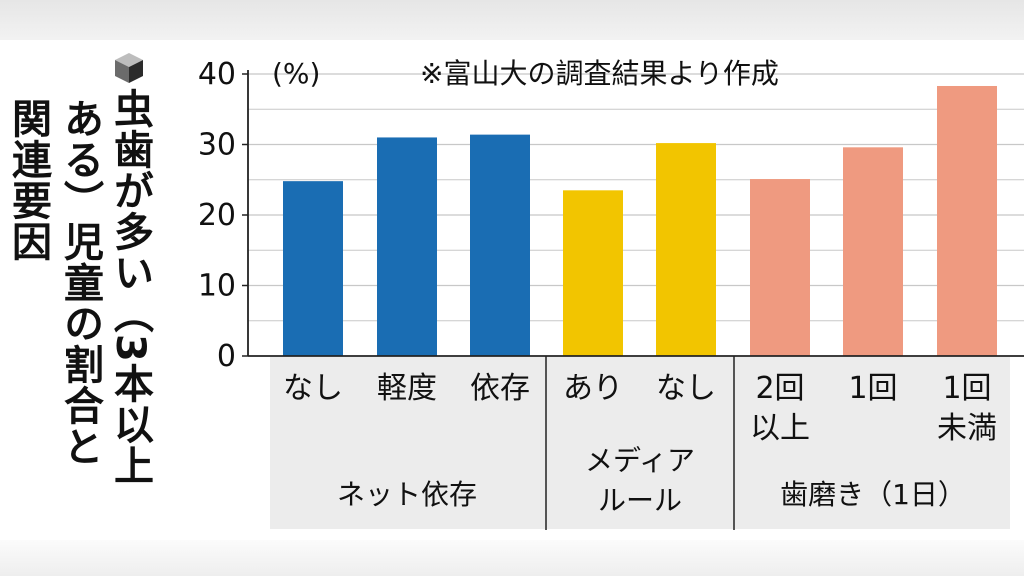  What do you see at coordinates (780, 428) in the screenshot?
I see `category-label: 以上` at bounding box center [780, 428].